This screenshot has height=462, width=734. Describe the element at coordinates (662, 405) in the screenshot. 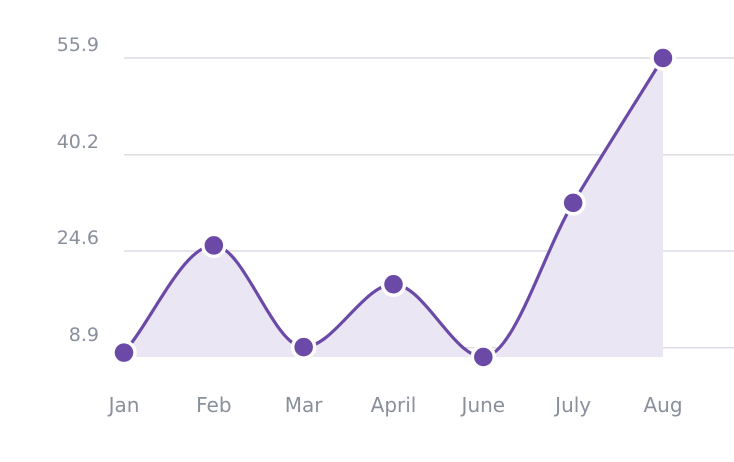

I see `x-tick-label: Aug` at that location.